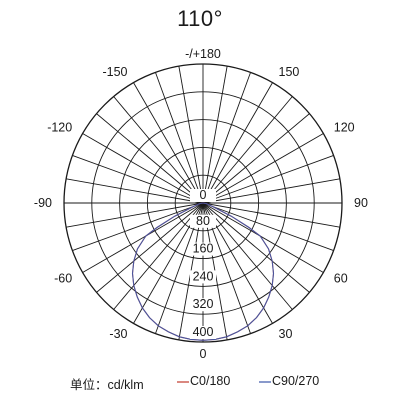  Describe the element at coordinates (203, 263) in the screenshot. I see `radial-labels: 0 80 160 240 320 400` at that location.